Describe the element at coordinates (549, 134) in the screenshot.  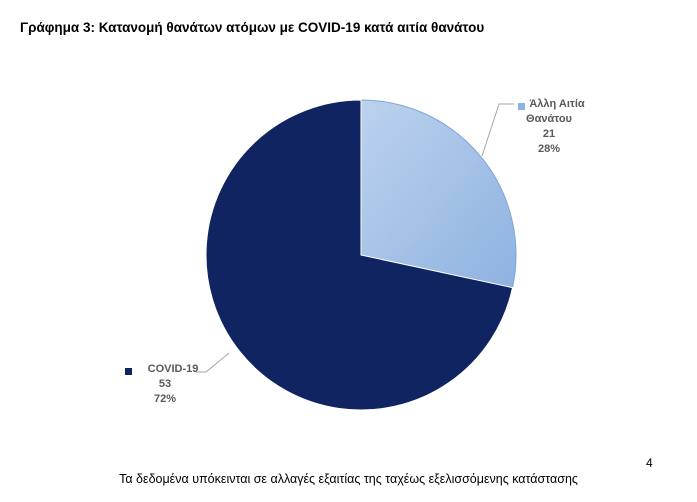
I see `slice-value-label: 21` at that location.